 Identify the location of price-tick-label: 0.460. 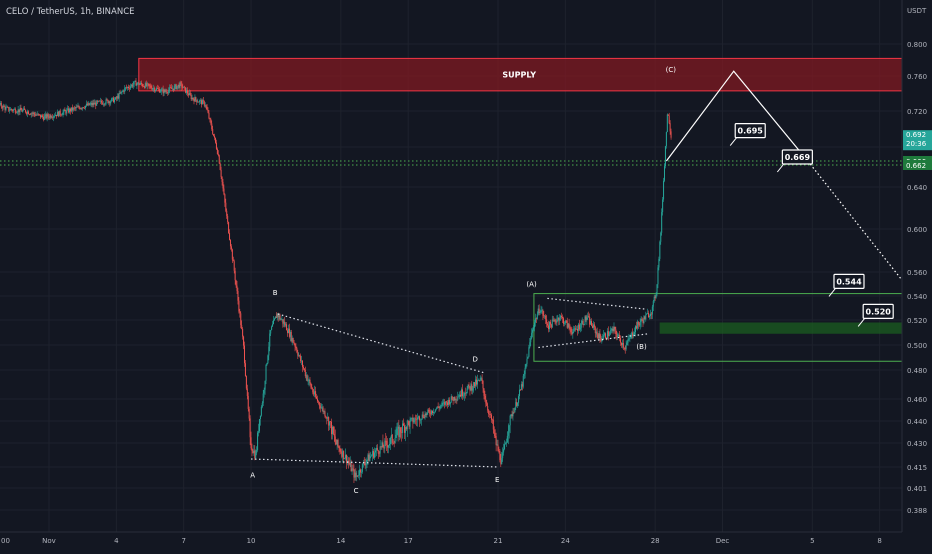
(917, 400).